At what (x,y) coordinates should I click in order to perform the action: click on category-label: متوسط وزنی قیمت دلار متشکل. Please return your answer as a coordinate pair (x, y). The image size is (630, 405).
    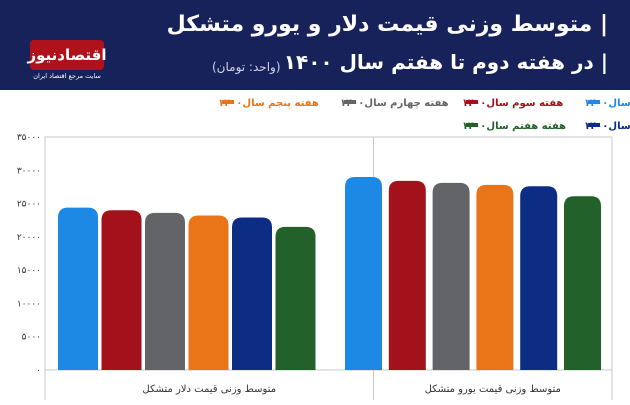
    Looking at the image, I should click on (209, 389).